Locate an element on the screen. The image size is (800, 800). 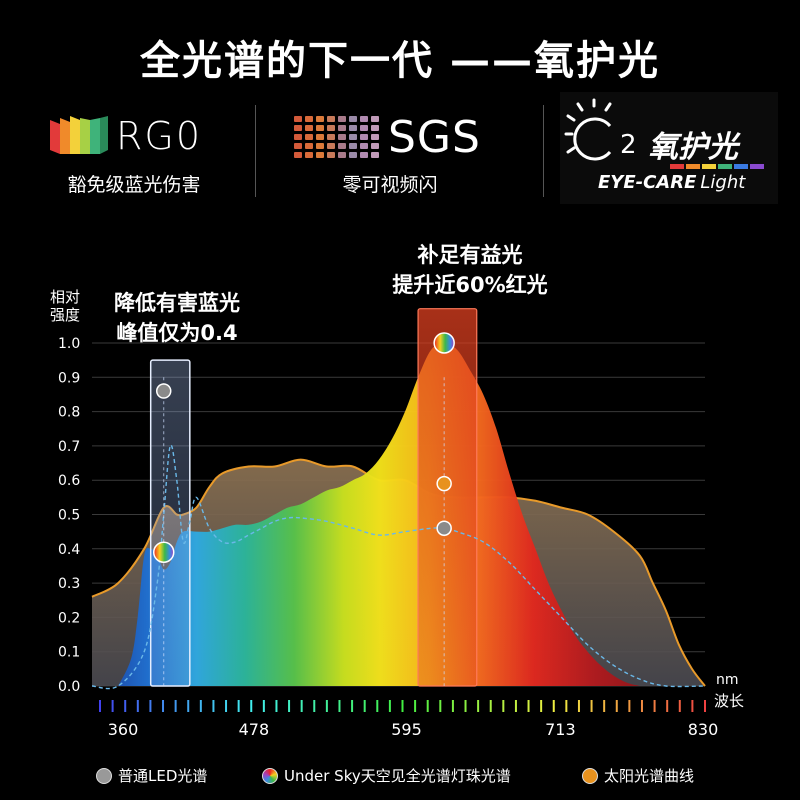
red-annotation-line2: 提升近60%红光 is located at coordinates (470, 285).